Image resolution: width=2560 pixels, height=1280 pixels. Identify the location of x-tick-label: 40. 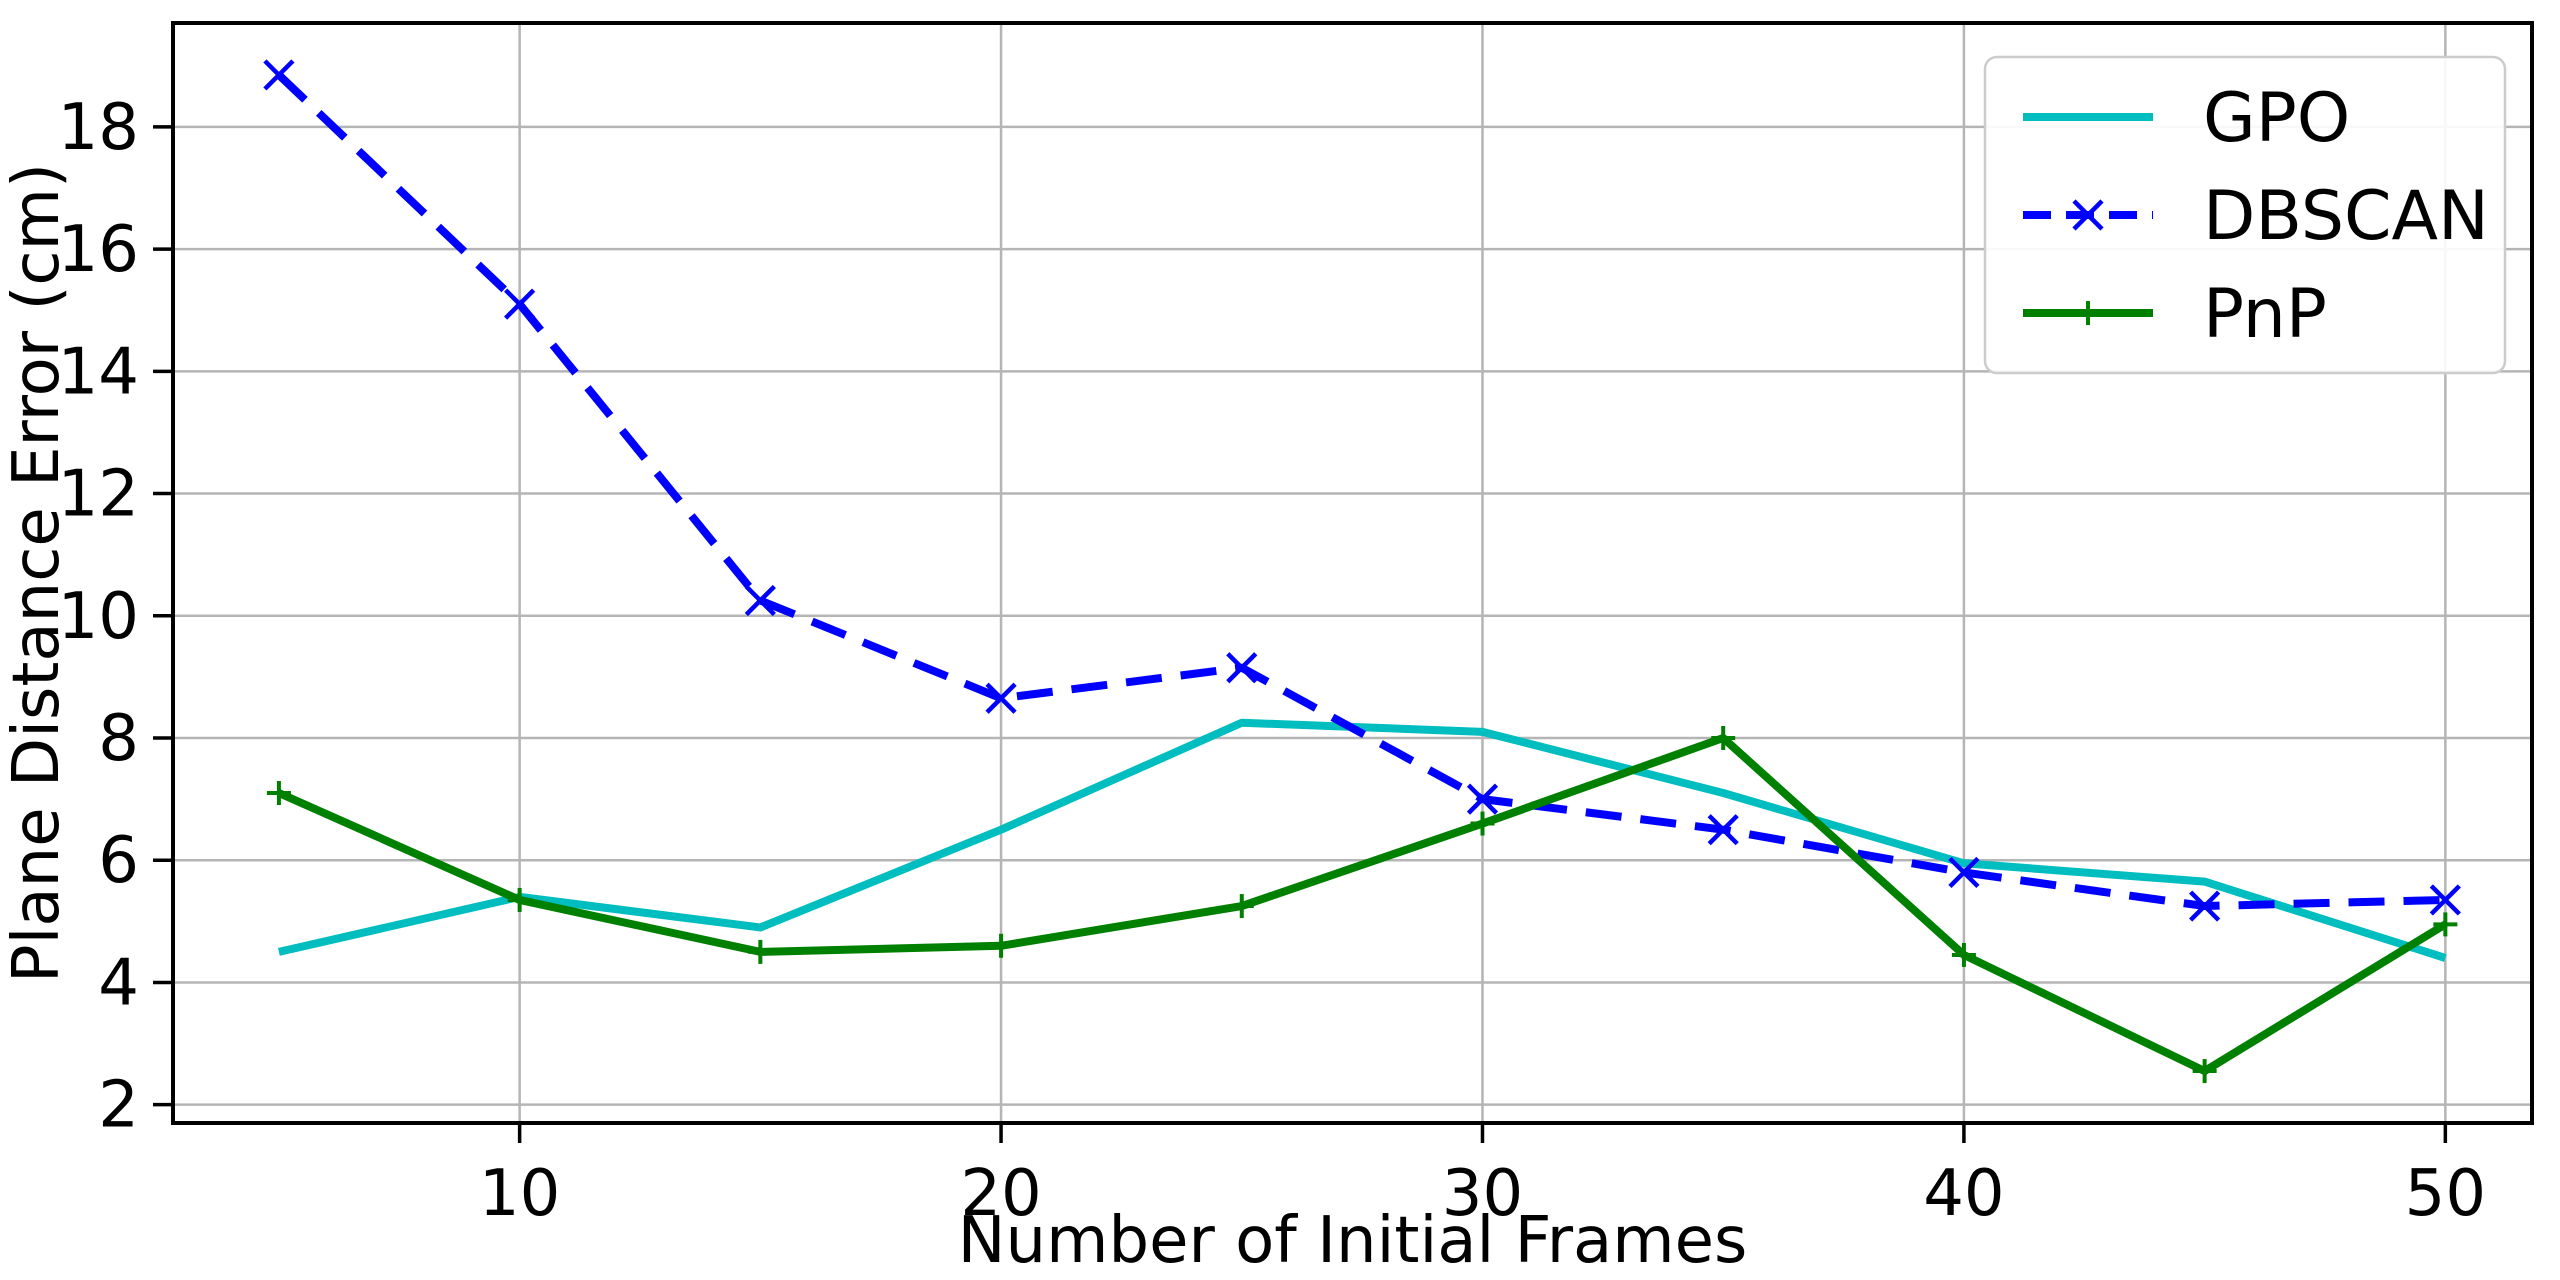
(1963, 1194).